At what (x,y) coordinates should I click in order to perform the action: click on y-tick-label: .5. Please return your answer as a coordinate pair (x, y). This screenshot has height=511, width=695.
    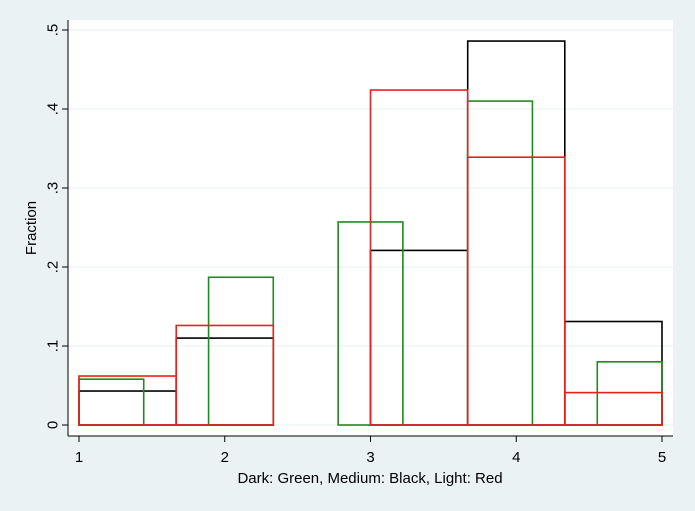
    Looking at the image, I should click on (53, 30).